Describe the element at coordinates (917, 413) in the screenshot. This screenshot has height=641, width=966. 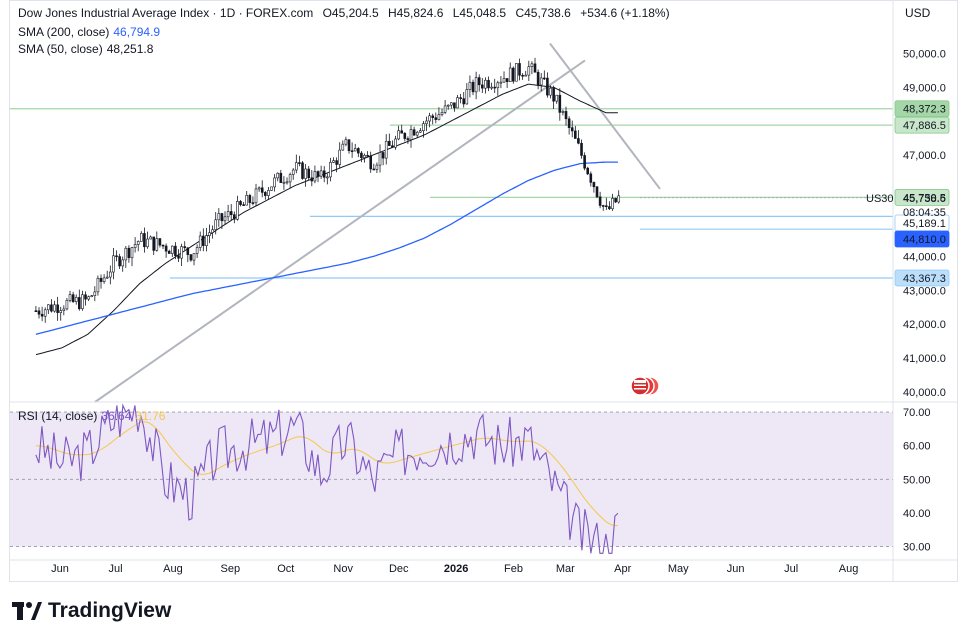
I see `rsi-tick-label: 70.00` at that location.